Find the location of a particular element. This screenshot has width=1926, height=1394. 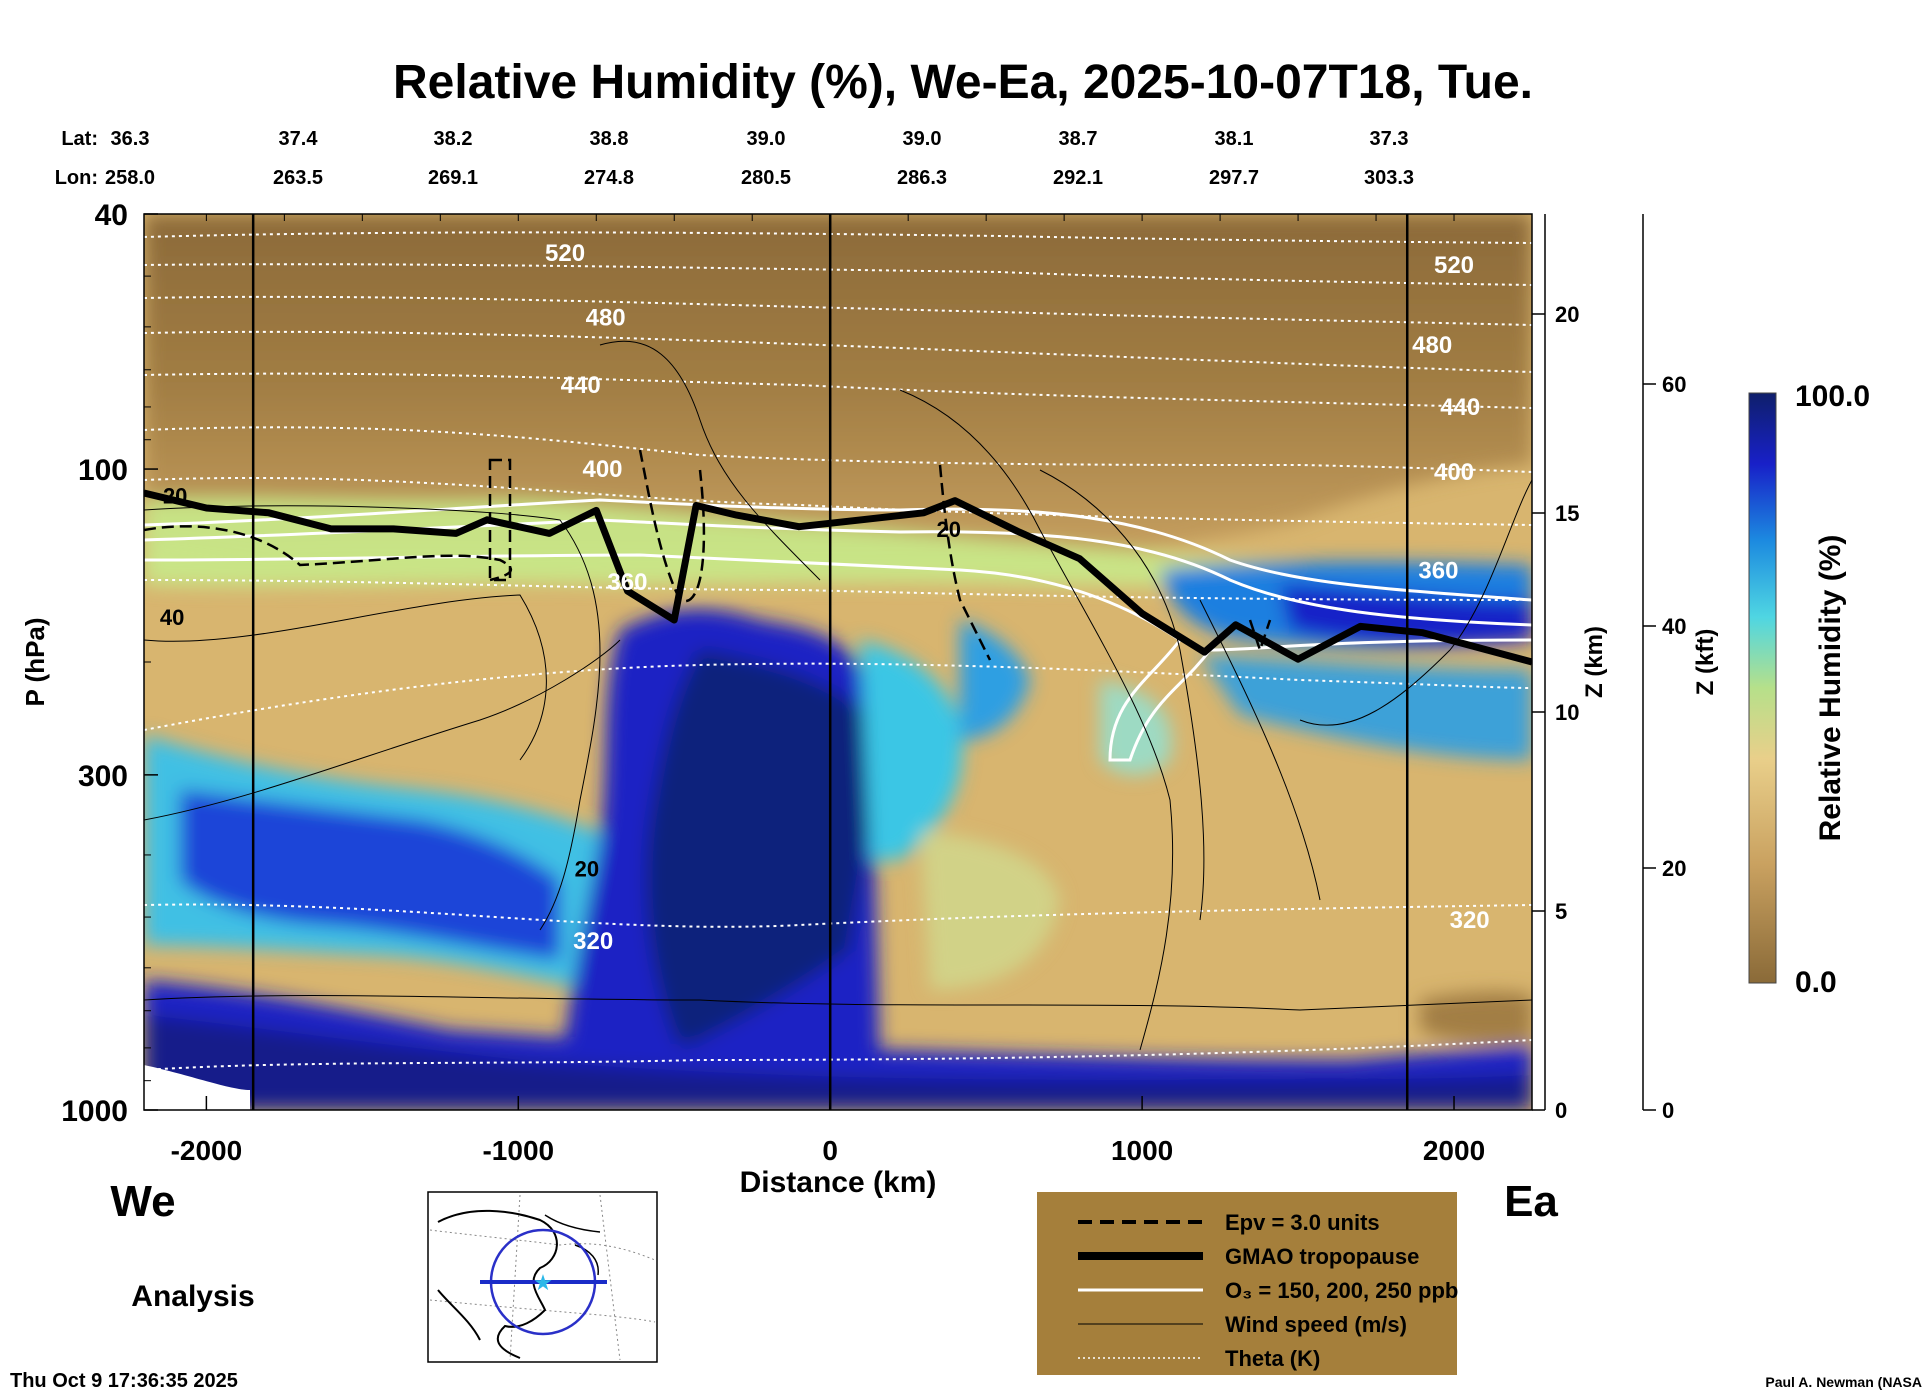

legend-label: GMAO tropopause is located at coordinates (1322, 1256).